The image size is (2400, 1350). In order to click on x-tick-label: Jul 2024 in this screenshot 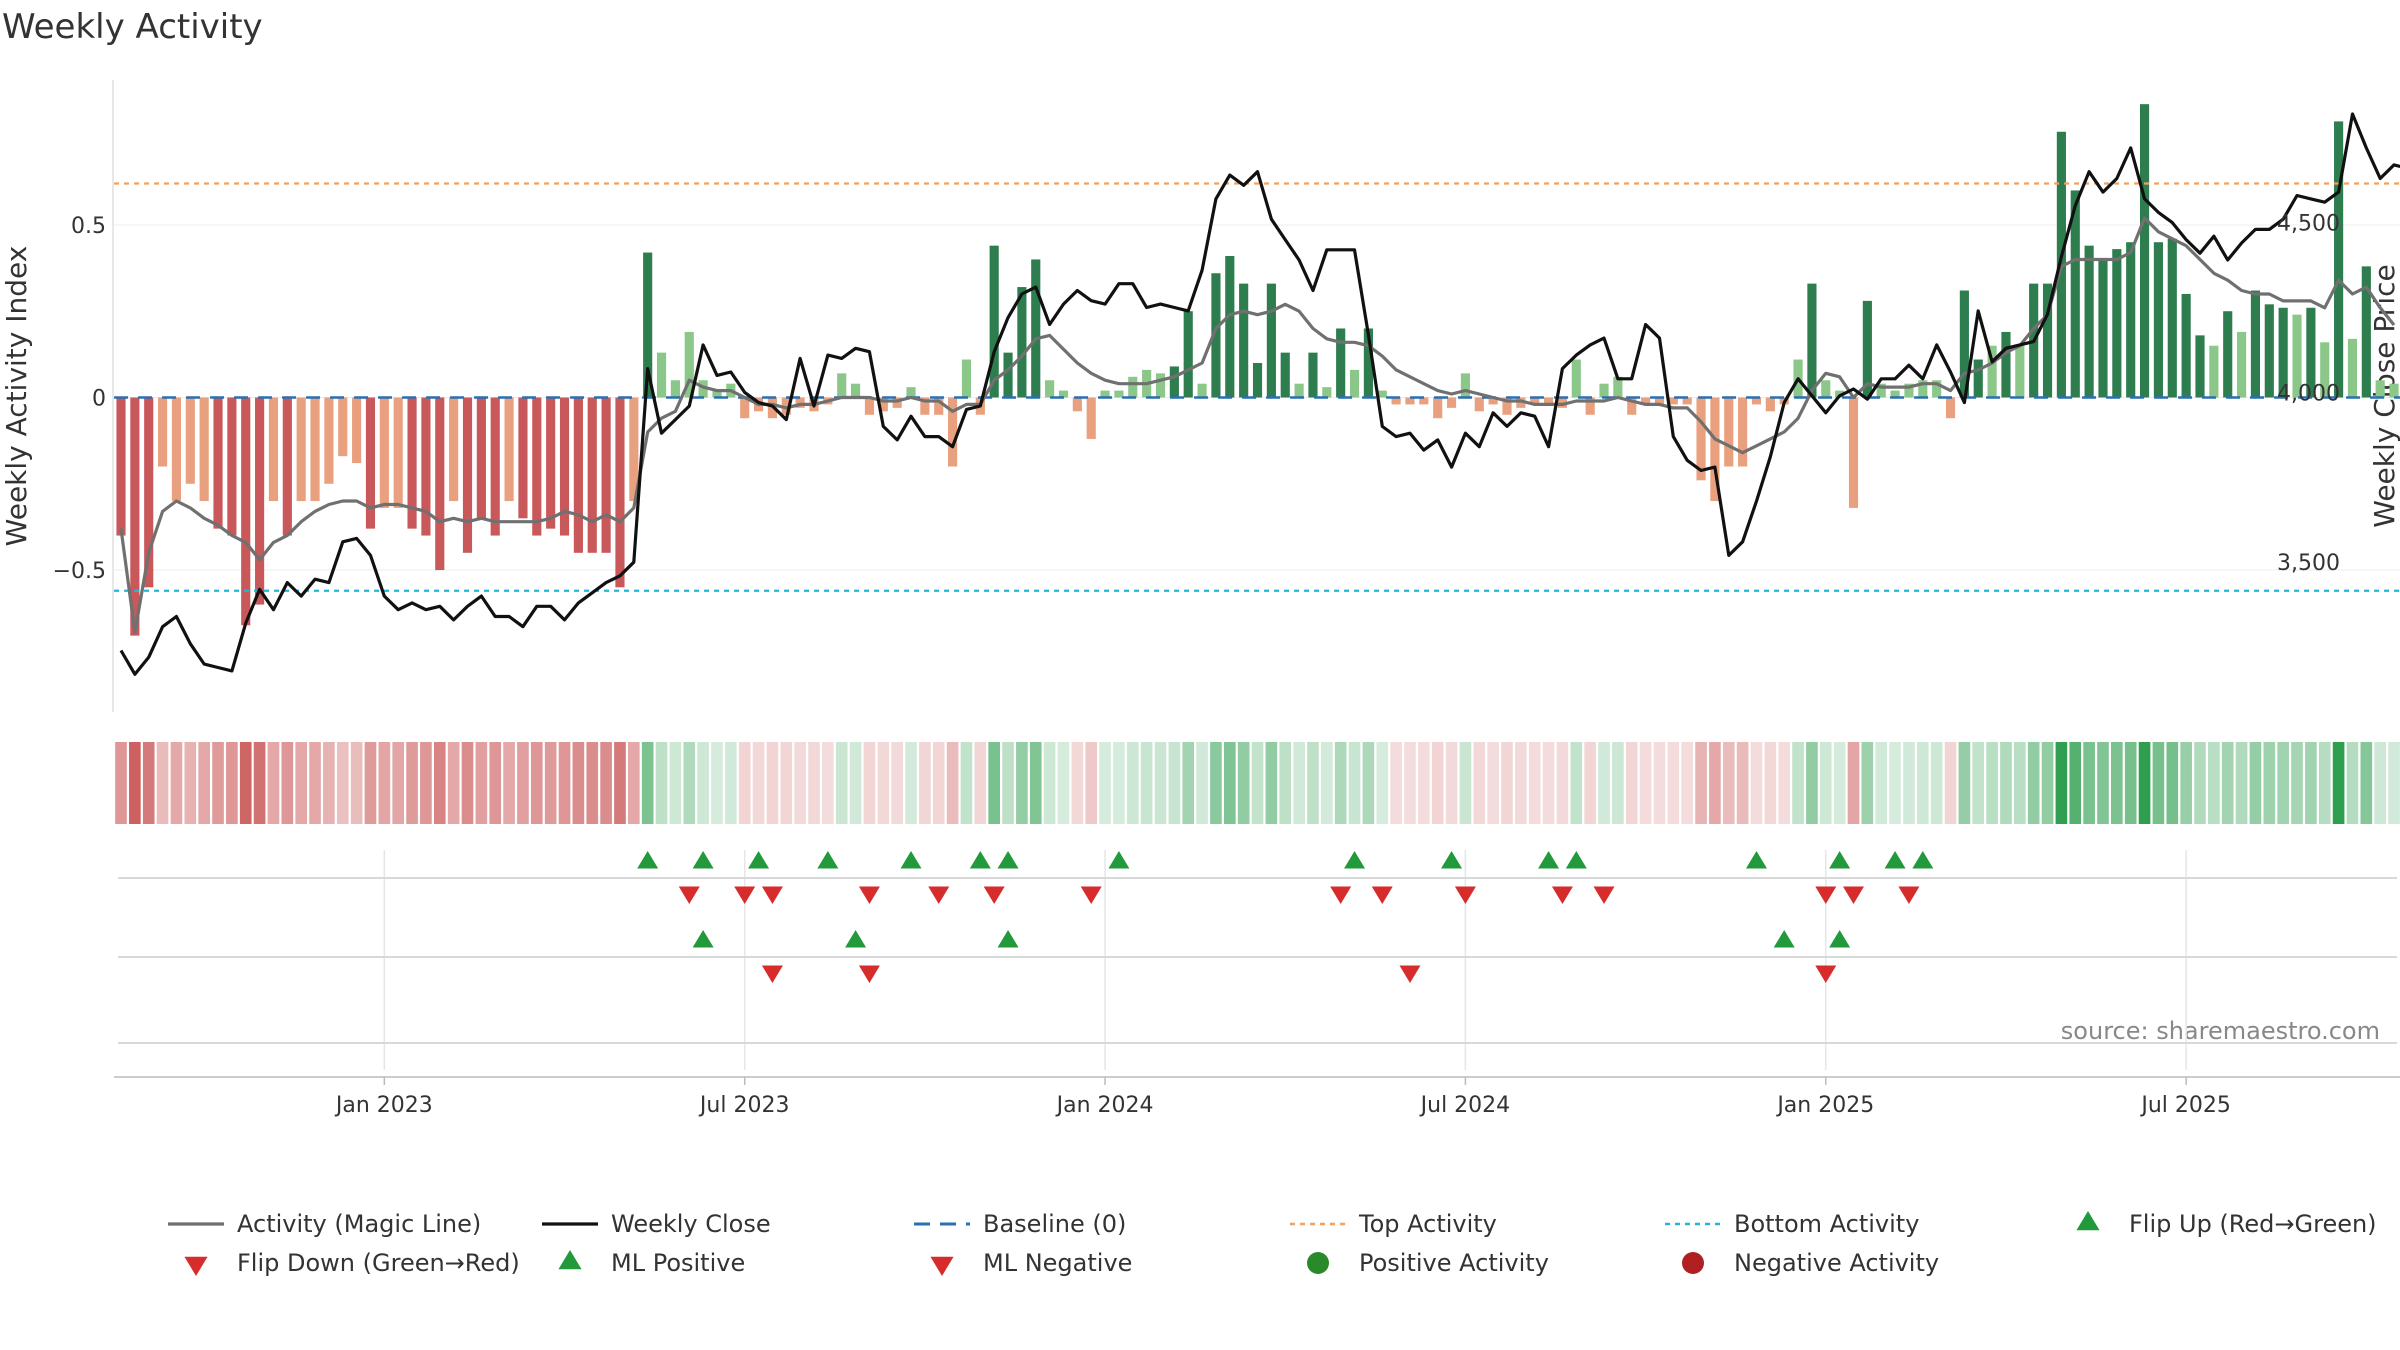, I will do `click(1465, 1105)`.